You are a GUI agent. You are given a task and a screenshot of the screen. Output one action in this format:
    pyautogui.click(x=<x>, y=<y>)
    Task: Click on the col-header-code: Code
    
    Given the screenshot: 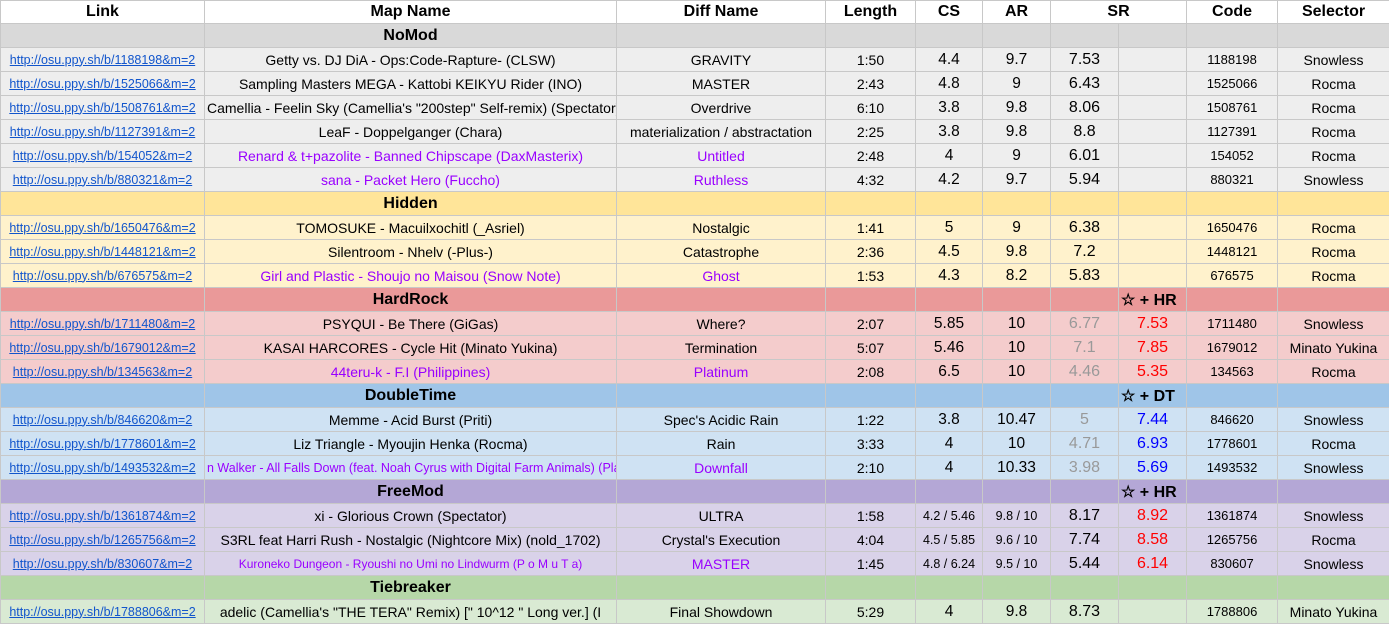 What is the action you would take?
    pyautogui.click(x=1232, y=12)
    